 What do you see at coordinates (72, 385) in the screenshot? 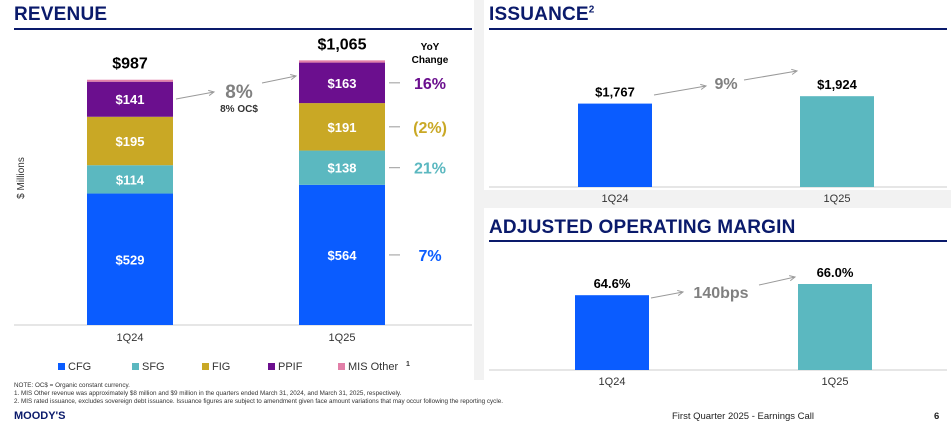
I see `note-line: NOTE: OC$ = Organic constant currency.` at bounding box center [72, 385].